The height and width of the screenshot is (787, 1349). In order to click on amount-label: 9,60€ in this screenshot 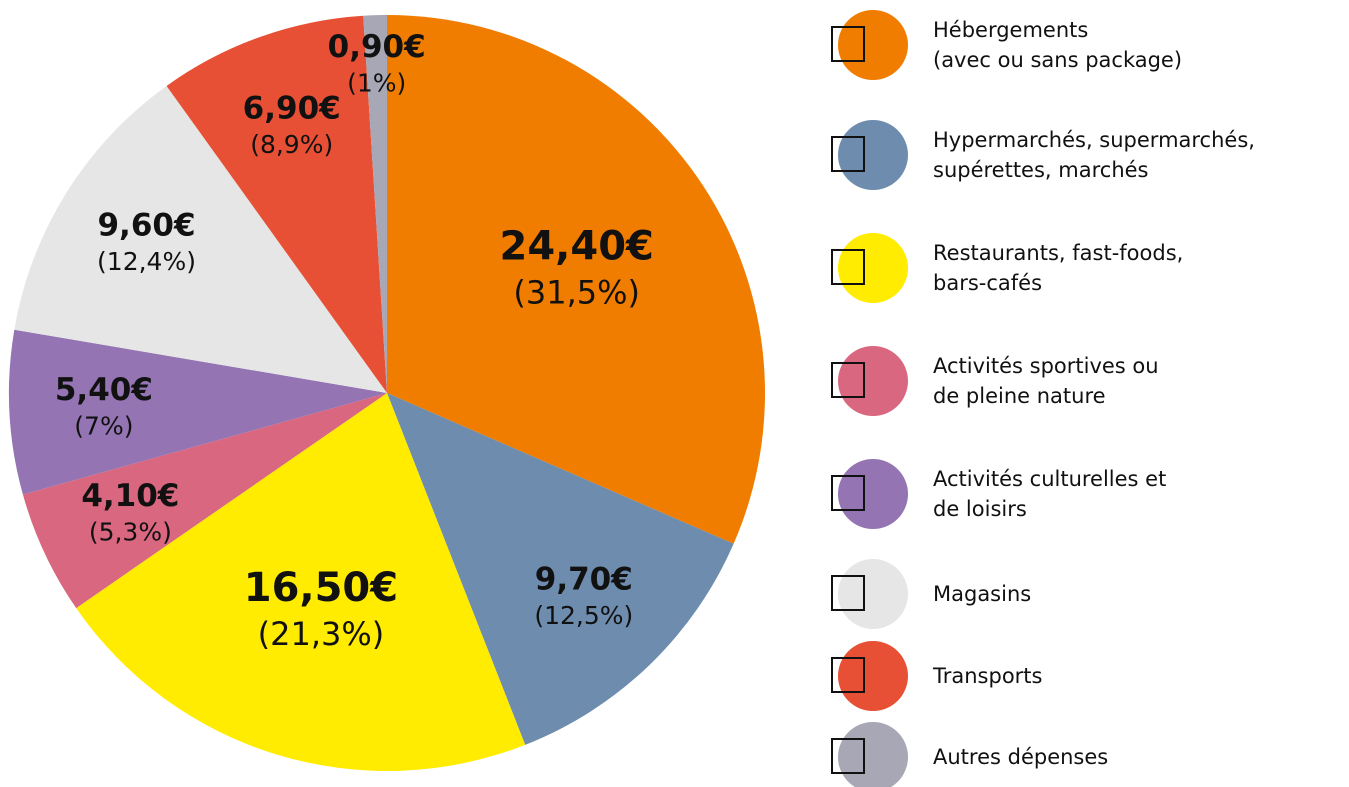, I will do `click(146, 225)`.